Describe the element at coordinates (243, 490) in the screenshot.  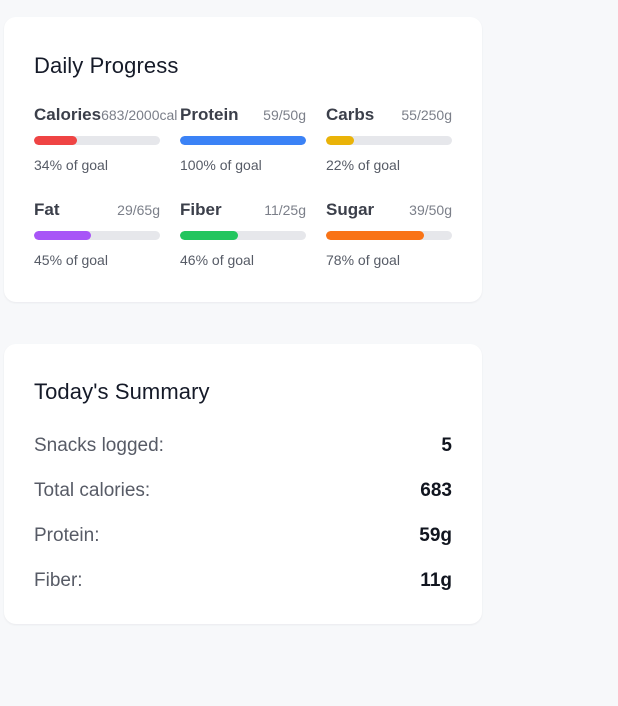
I see `summary-row-total-calories: Total calories: 683` at that location.